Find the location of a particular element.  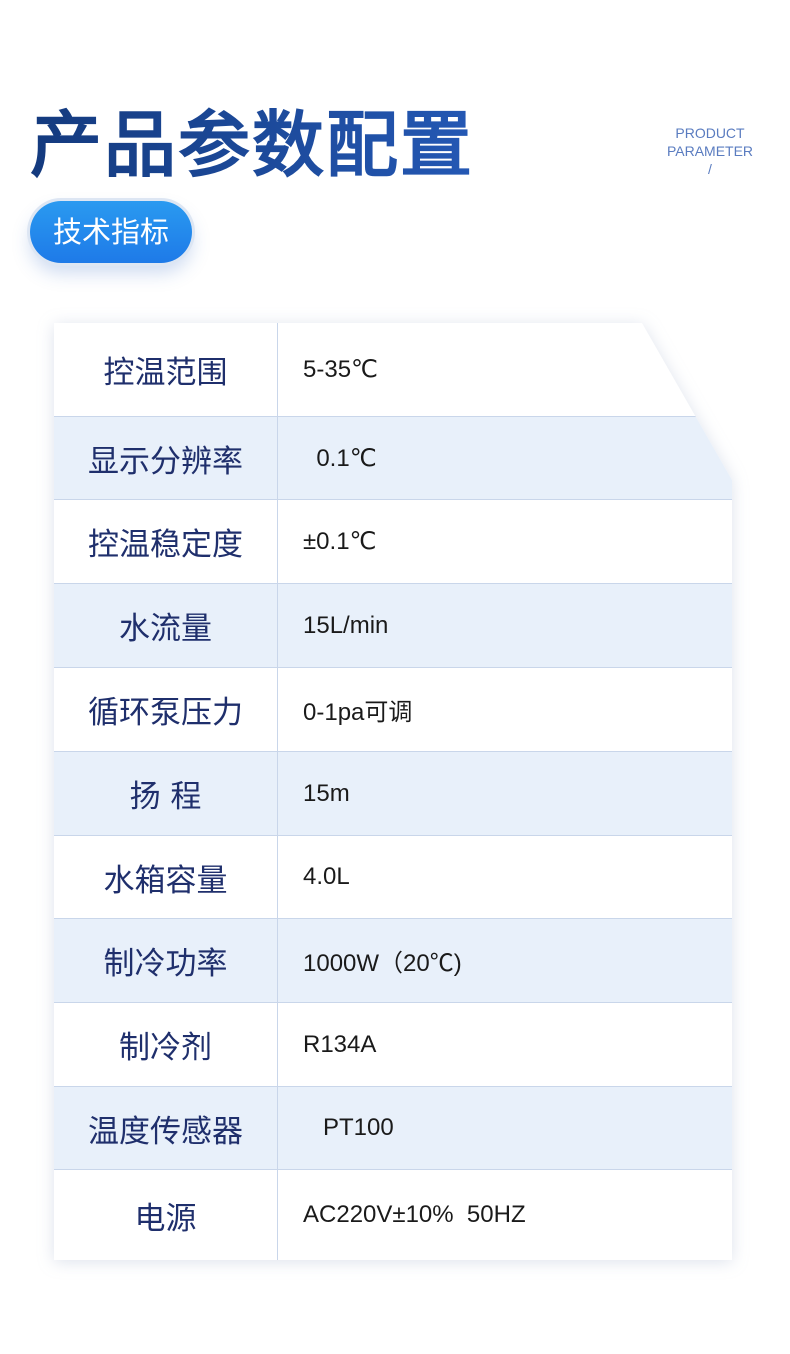

table-row: 控温范围 5-35℃ is located at coordinates (393, 370).